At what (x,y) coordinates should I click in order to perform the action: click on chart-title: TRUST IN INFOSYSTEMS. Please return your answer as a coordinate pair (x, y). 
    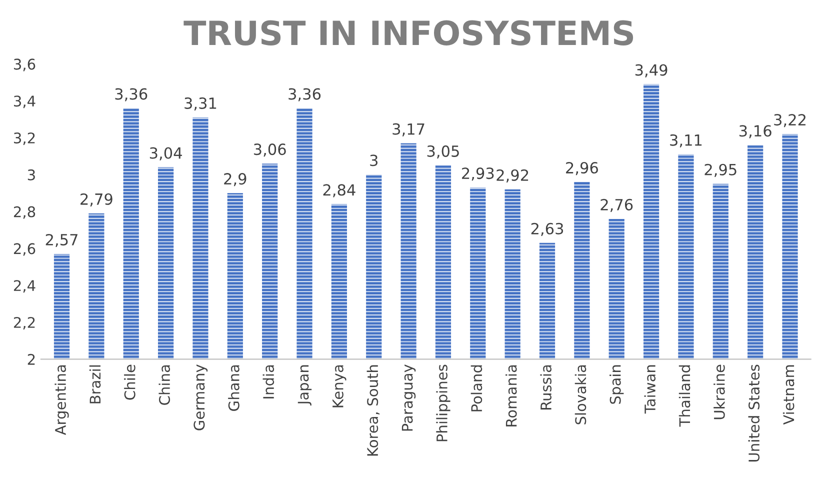
    Looking at the image, I should click on (409, 33).